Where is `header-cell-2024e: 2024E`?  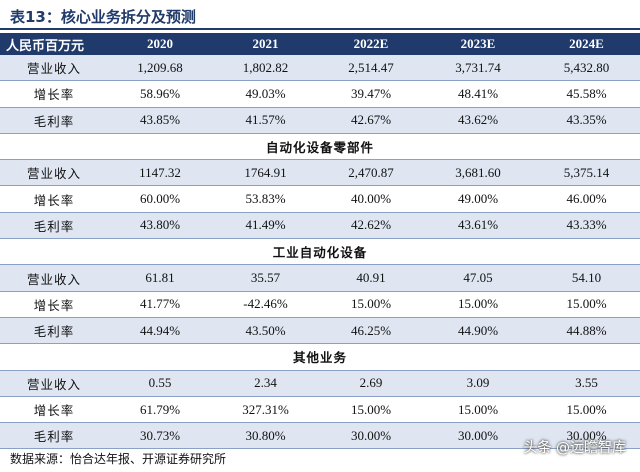 header-cell-2024e: 2024E is located at coordinates (586, 44).